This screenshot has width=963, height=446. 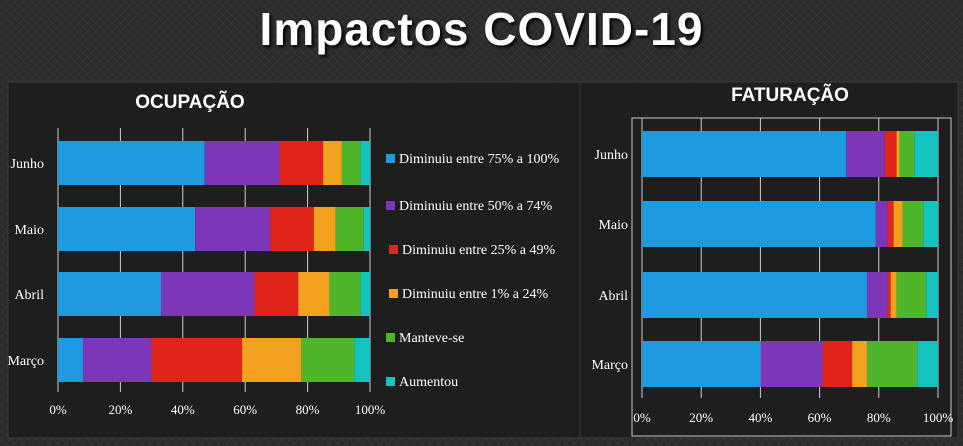 What do you see at coordinates (613, 296) in the screenshot?
I see `faturacao-category-label: Abril` at bounding box center [613, 296].